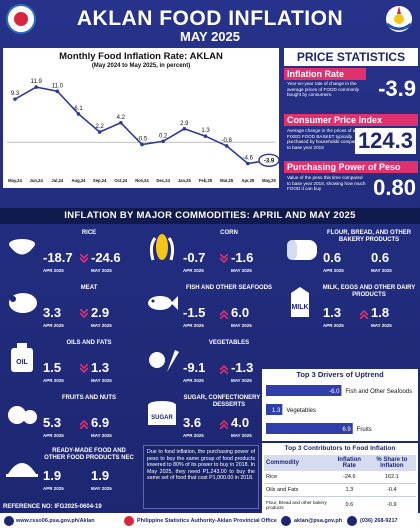 The image size is (420, 530). I want to click on x-tick-label: Aug,24, so click(79, 180).